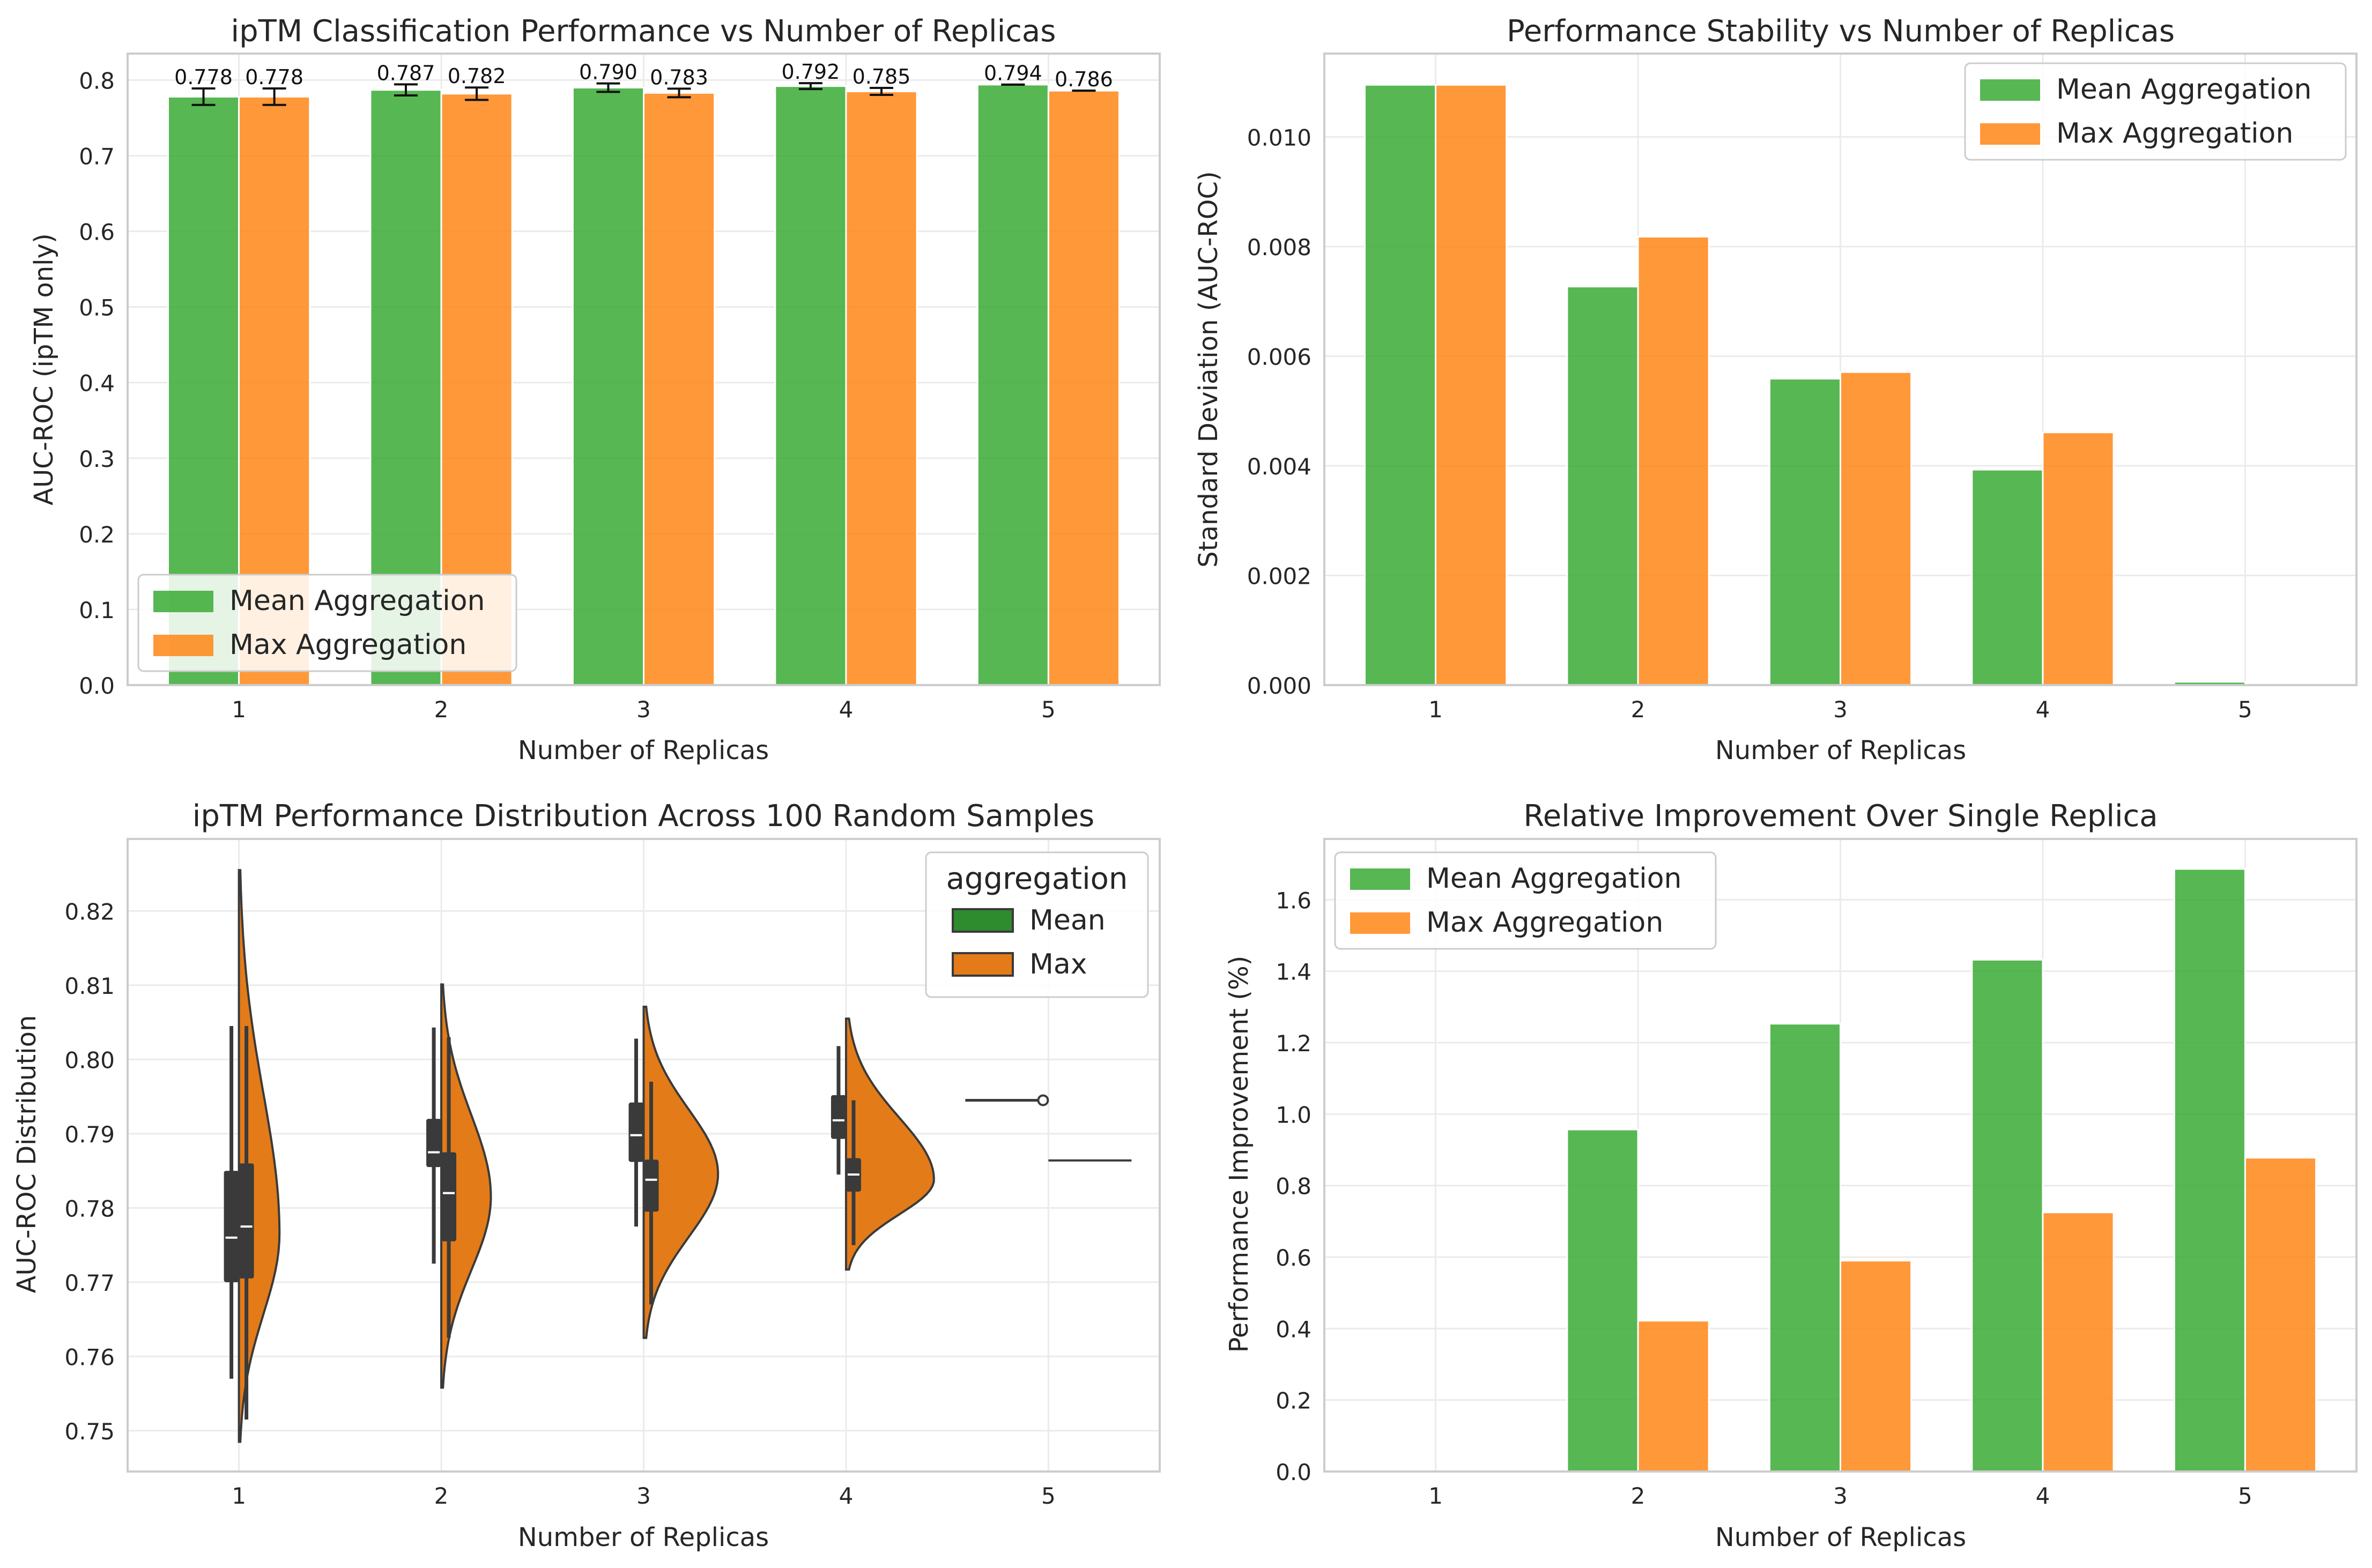 Image resolution: width=2372 pixels, height=1568 pixels. What do you see at coordinates (97, 535) in the screenshot?
I see `y-tick-label: 0.2` at bounding box center [97, 535].